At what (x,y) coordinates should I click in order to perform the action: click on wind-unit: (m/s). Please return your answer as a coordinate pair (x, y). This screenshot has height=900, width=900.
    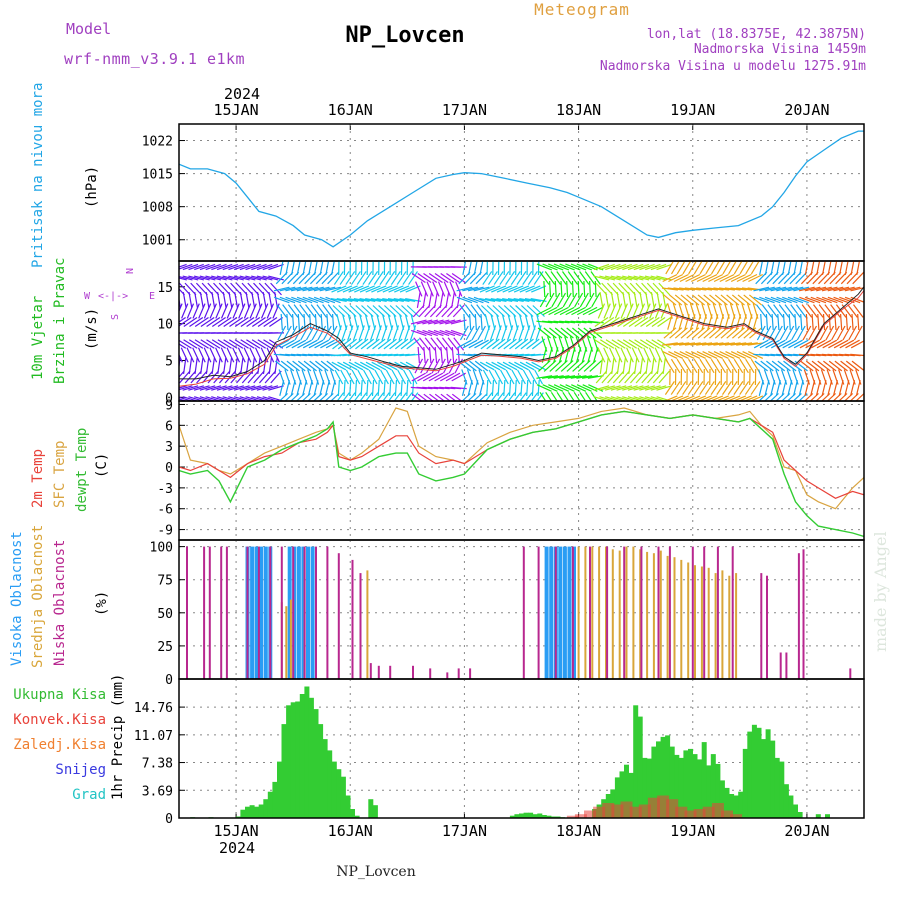
    Looking at the image, I should click on (92, 329).